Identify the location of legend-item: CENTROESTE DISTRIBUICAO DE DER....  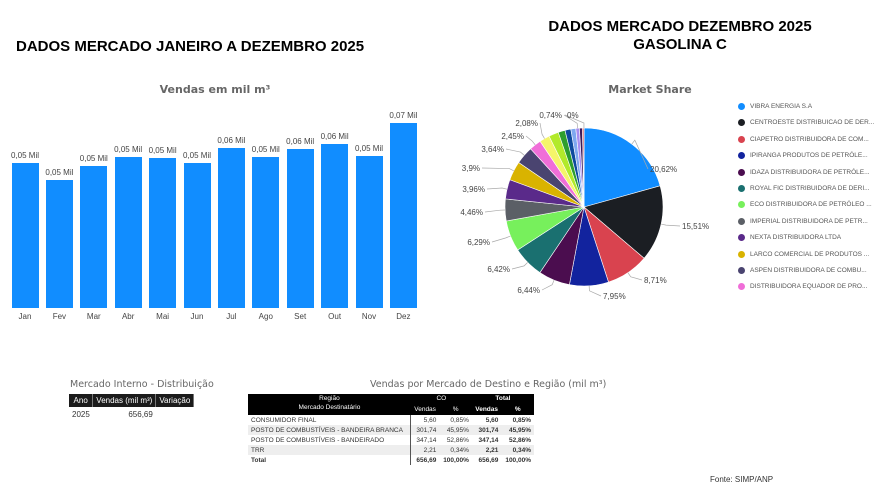
(806, 123).